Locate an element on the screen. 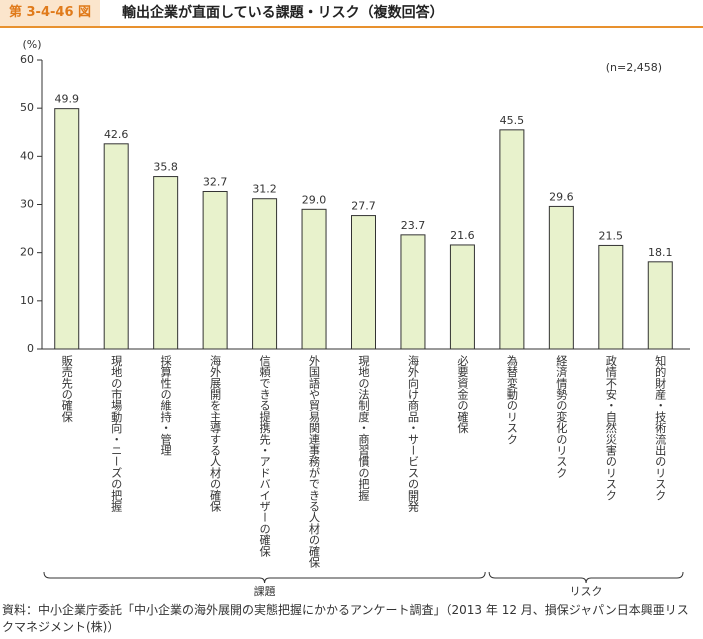 This screenshot has height=639, width=703. value-label: 29.6 is located at coordinates (561, 196).